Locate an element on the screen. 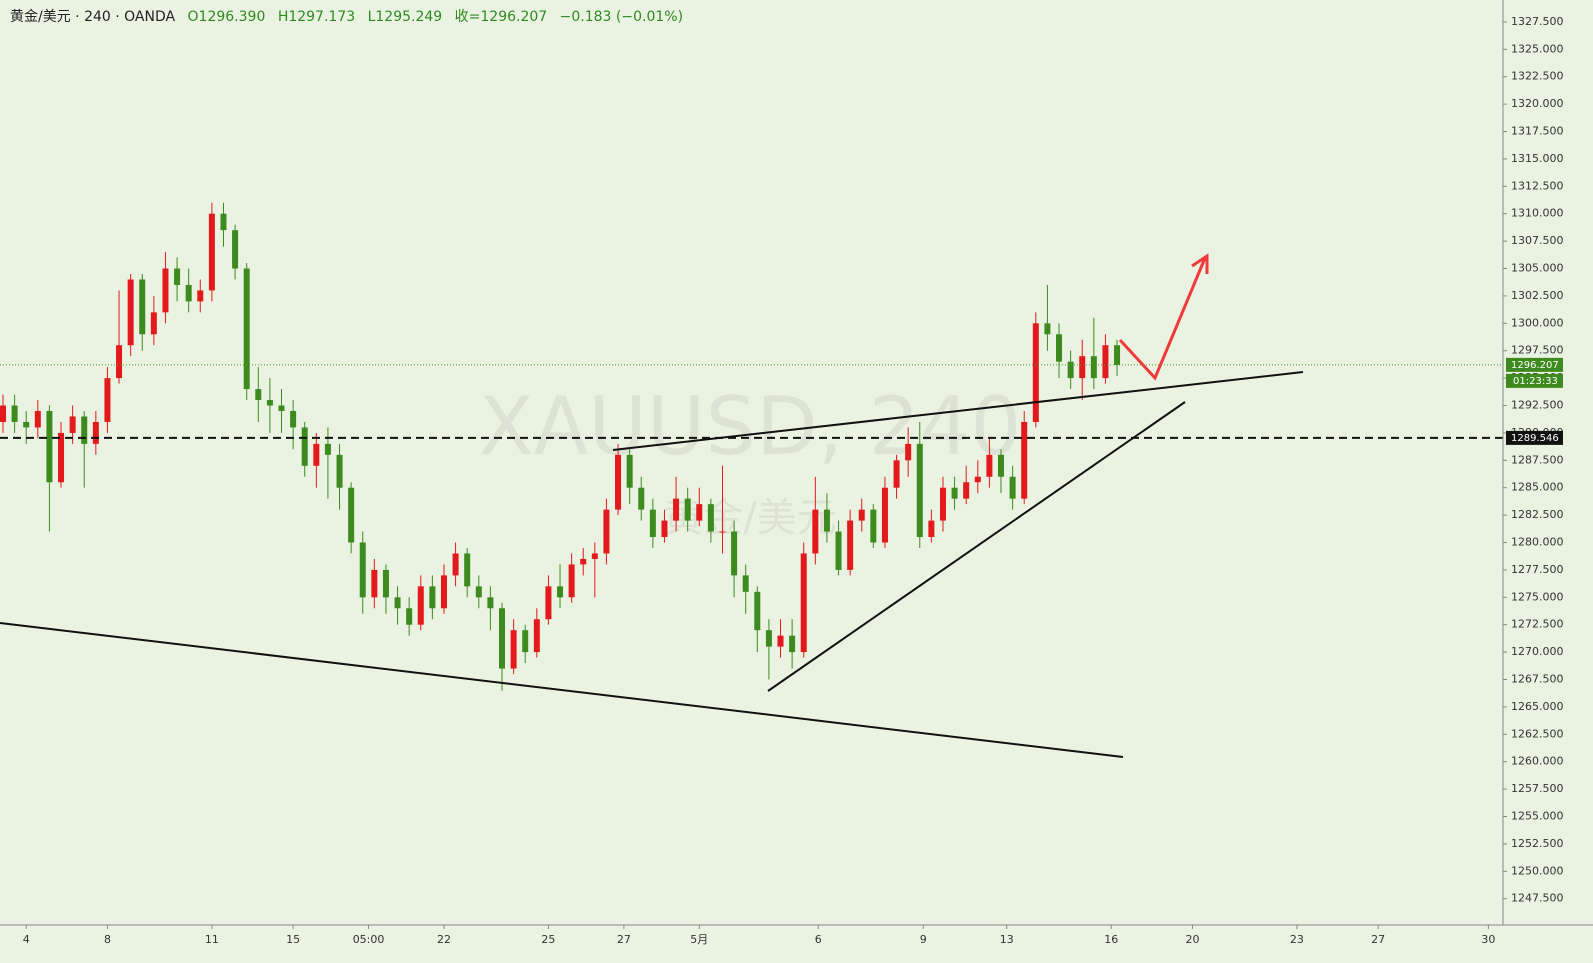  y-tick-label: 1315.000 is located at coordinates (1537, 158).